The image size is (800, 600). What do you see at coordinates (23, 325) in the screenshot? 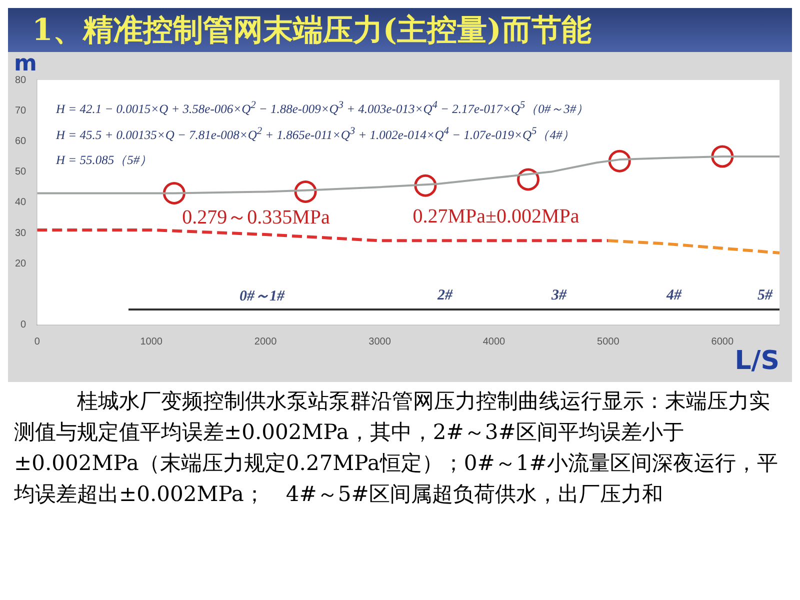
I see `y-tick-label: 0` at bounding box center [23, 325].